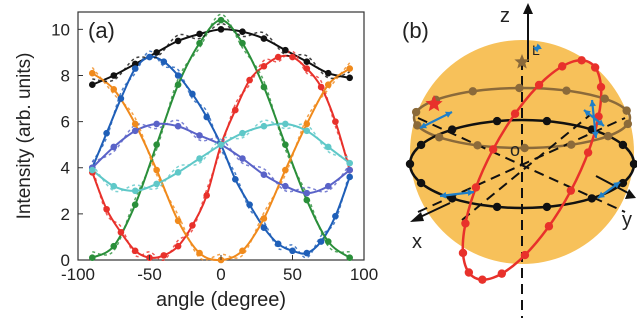 The image size is (637, 329). I want to click on x-axis-label-b: x, so click(417, 242).